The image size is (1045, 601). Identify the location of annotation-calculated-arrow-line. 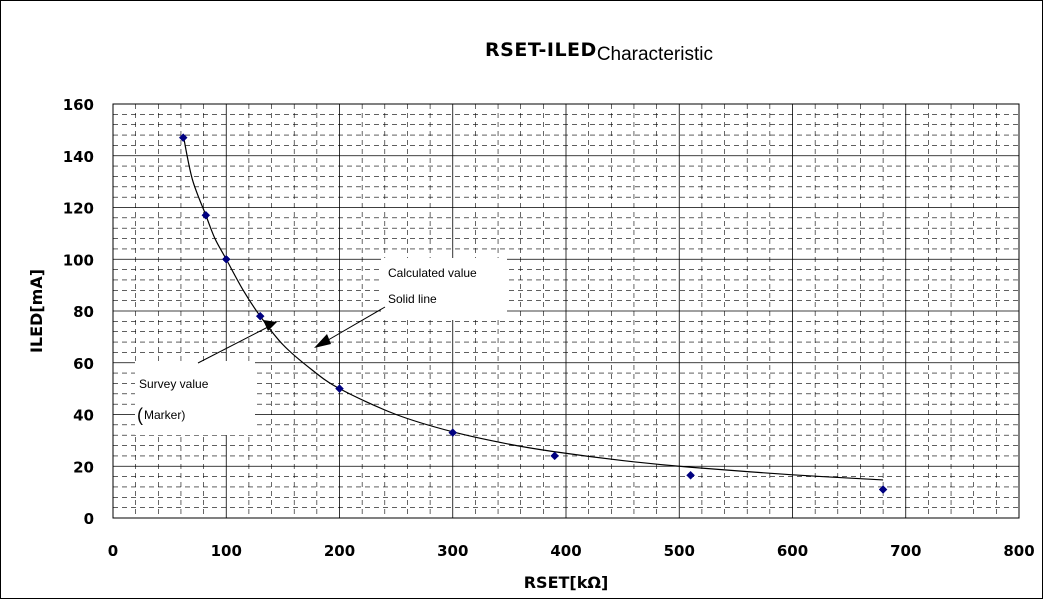
(354, 325).